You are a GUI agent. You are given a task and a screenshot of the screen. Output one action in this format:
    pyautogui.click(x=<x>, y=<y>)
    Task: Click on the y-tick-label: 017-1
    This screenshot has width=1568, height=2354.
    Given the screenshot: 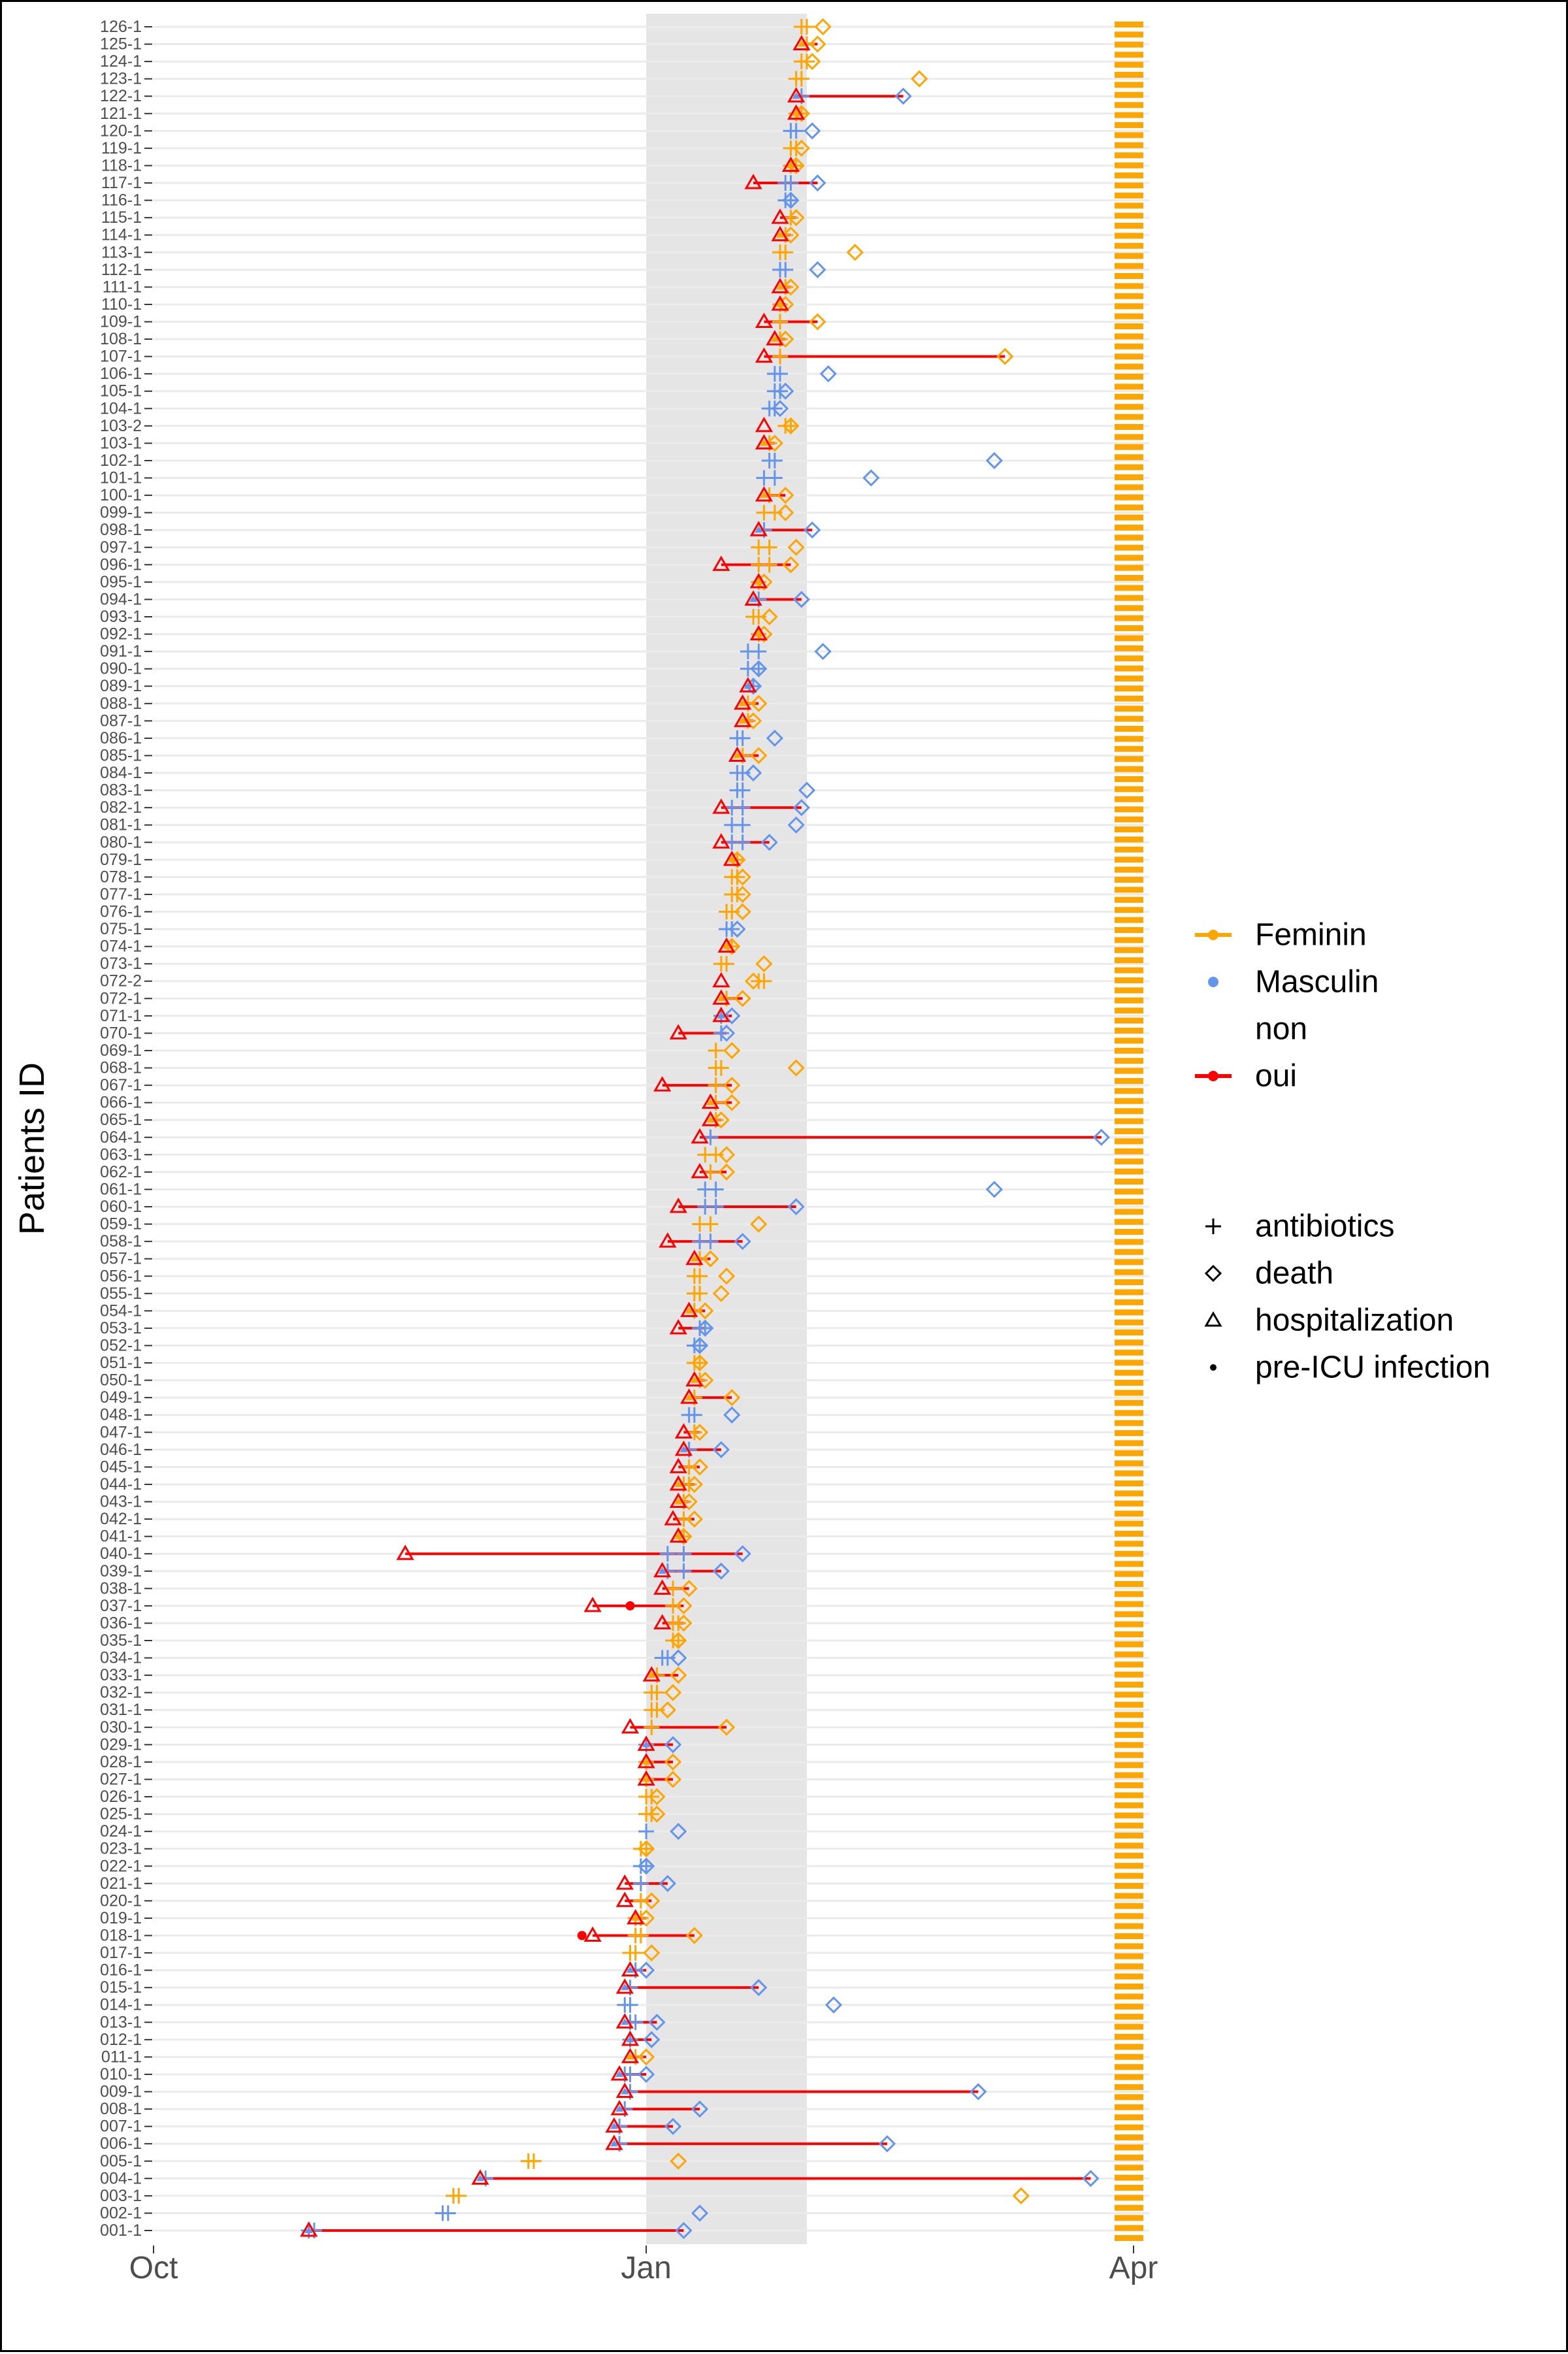 What is the action you would take?
    pyautogui.click(x=121, y=1953)
    